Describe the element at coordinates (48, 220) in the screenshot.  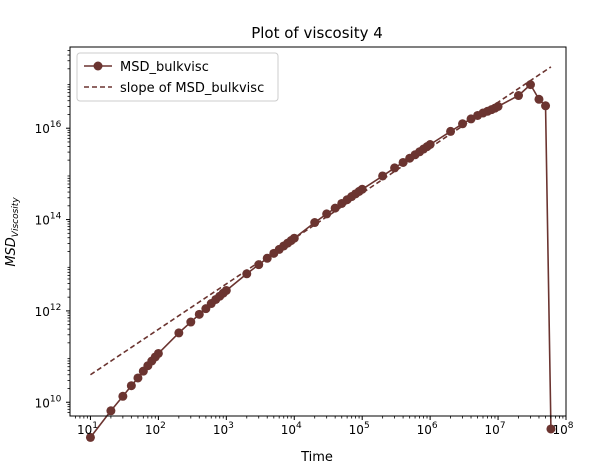
I see `y-tick-label: 1014` at that location.